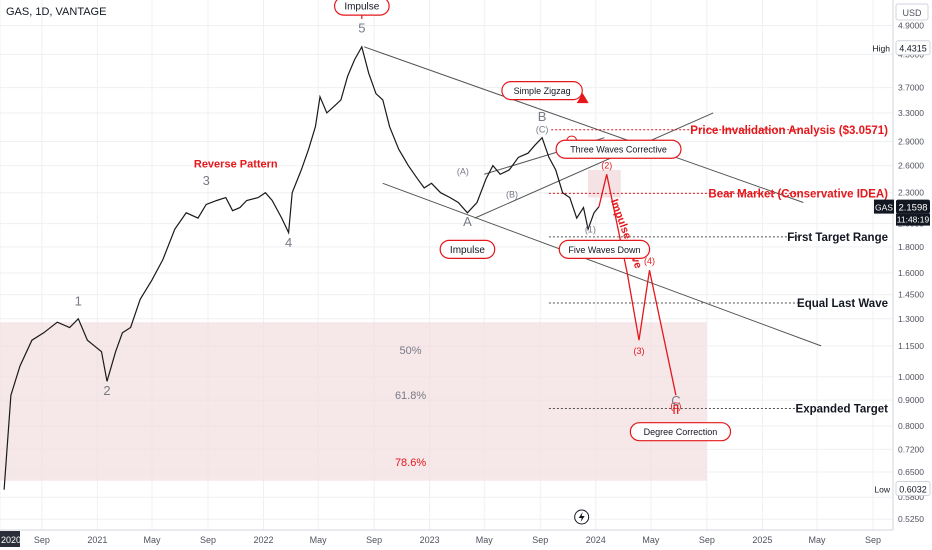 Image resolution: width=932 pixels, height=550 pixels. I want to click on wave-label: (1), so click(590, 230).